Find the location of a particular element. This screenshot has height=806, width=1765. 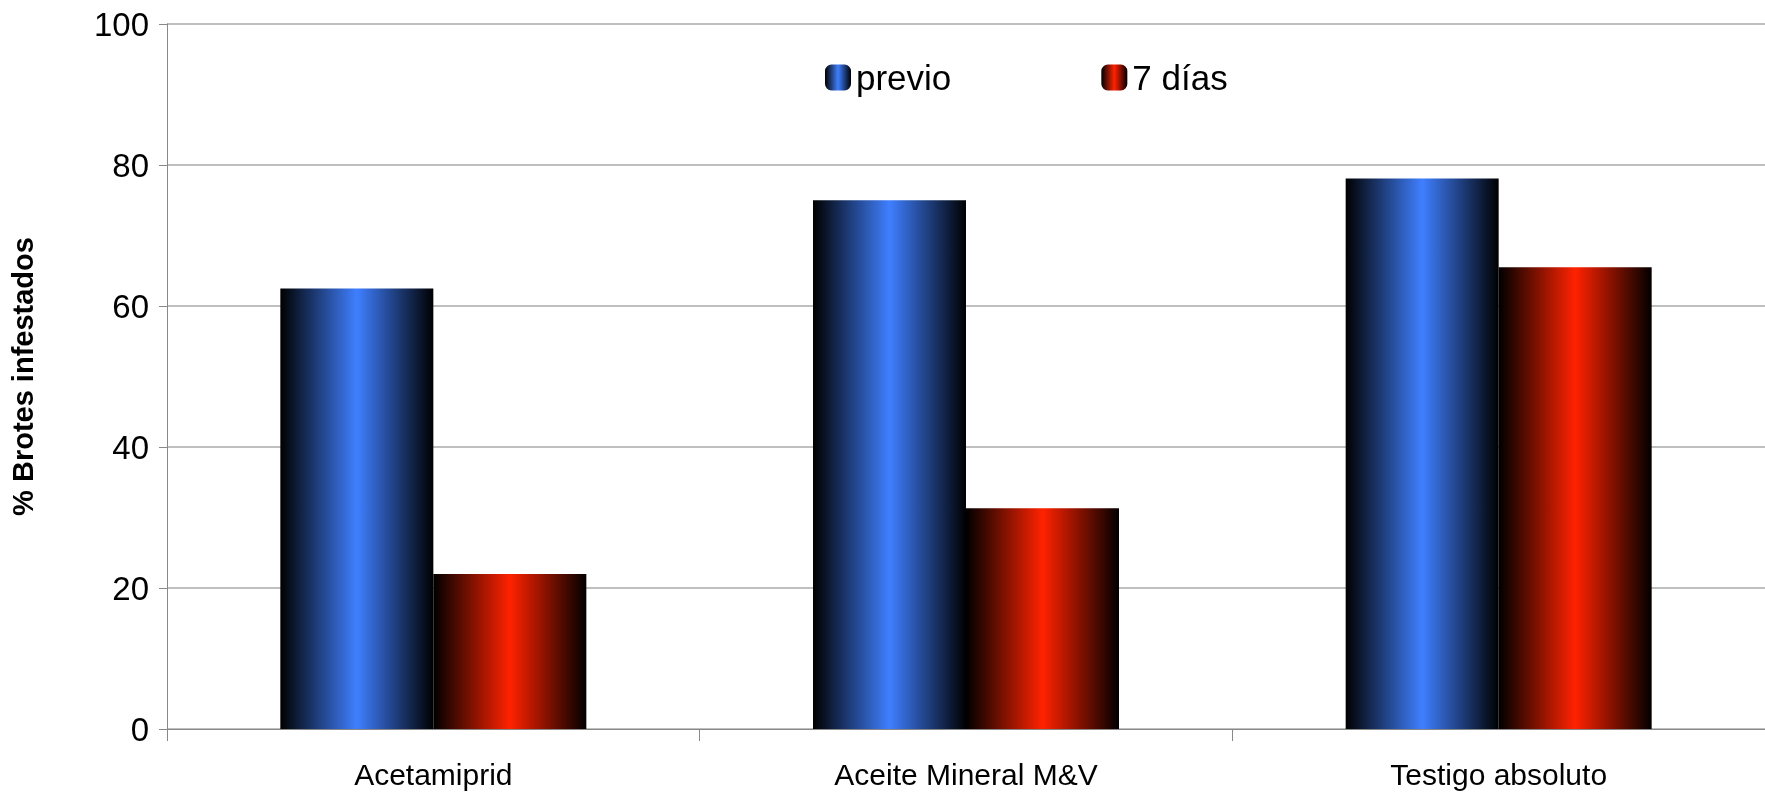

y-tick-label: 60 is located at coordinates (130, 306).